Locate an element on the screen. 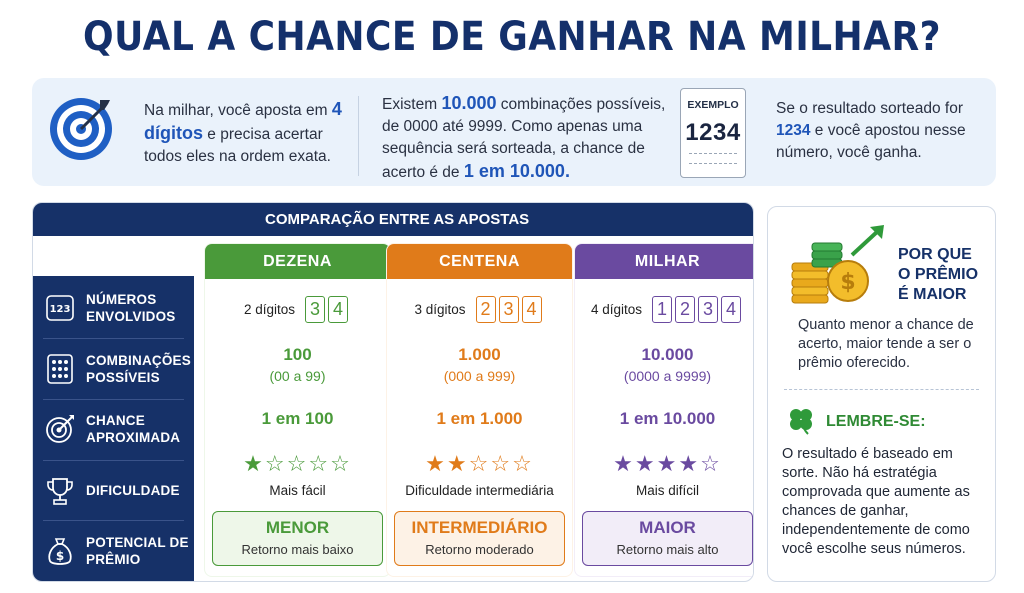 Image resolution: width=1024 pixels, height=593 pixels. digits-cell: 2 dígitos 3 4 is located at coordinates (297, 309).